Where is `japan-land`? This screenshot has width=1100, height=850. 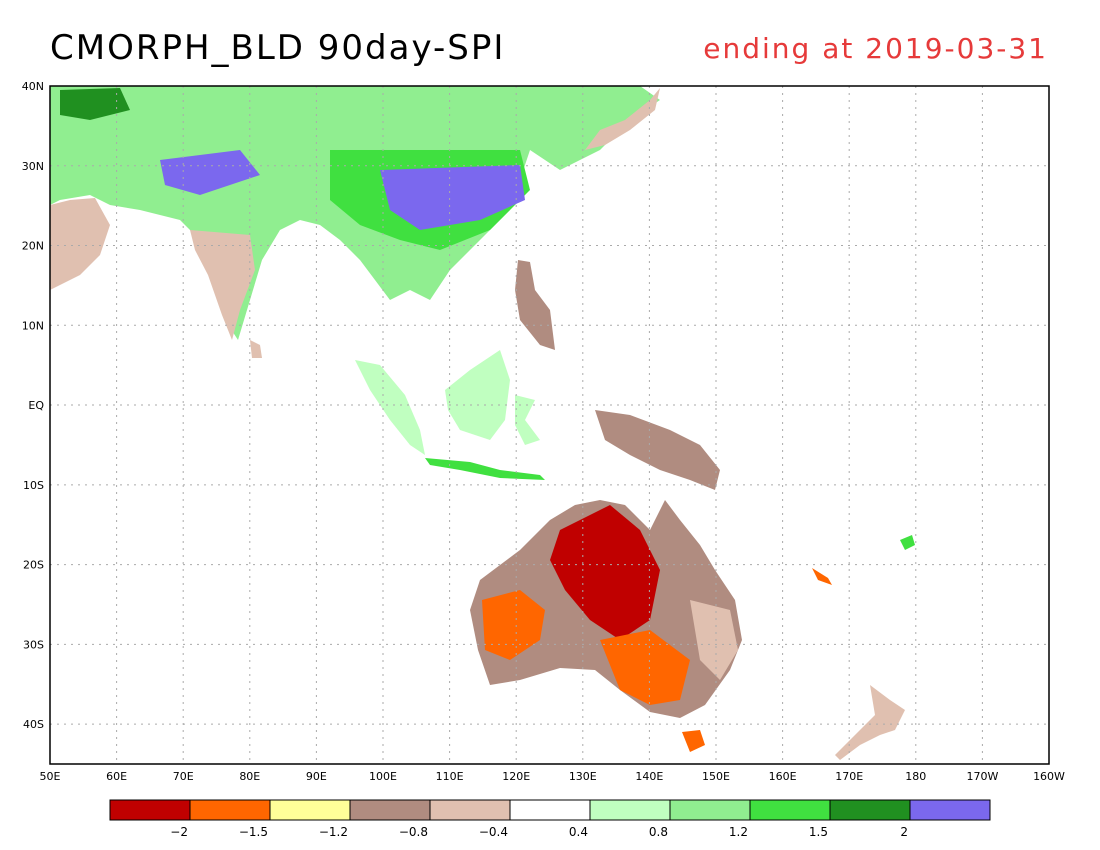 japan-land is located at coordinates (622, 119).